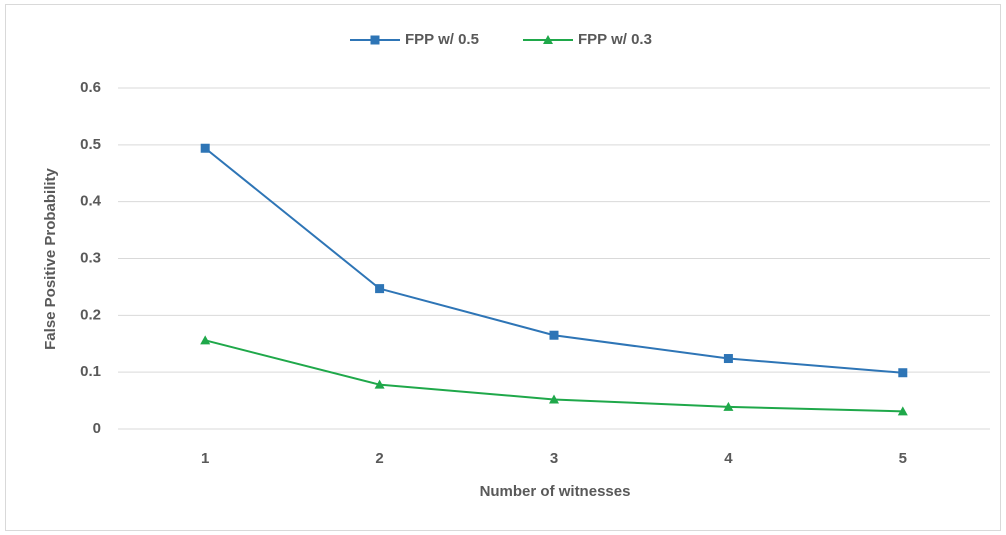  Describe the element at coordinates (615, 39) in the screenshot. I see `legend-label: FPP w/ 0.3` at that location.